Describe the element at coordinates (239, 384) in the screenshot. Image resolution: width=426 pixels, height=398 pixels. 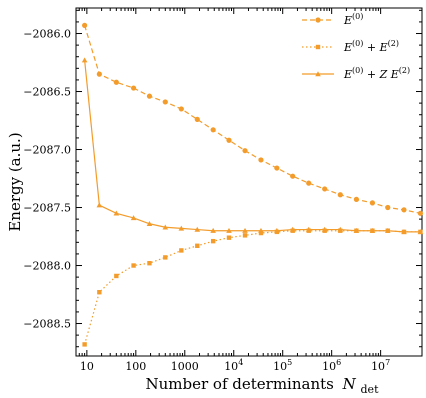
I see `x-axis-label-text: Number of determinants` at that location.